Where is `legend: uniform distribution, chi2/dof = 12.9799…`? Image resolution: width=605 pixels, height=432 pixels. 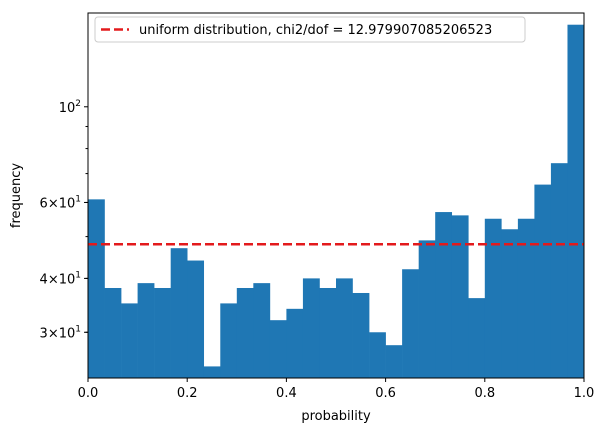
legend: uniform distribution, chi2/dof = 12.9799… is located at coordinates (310, 29).